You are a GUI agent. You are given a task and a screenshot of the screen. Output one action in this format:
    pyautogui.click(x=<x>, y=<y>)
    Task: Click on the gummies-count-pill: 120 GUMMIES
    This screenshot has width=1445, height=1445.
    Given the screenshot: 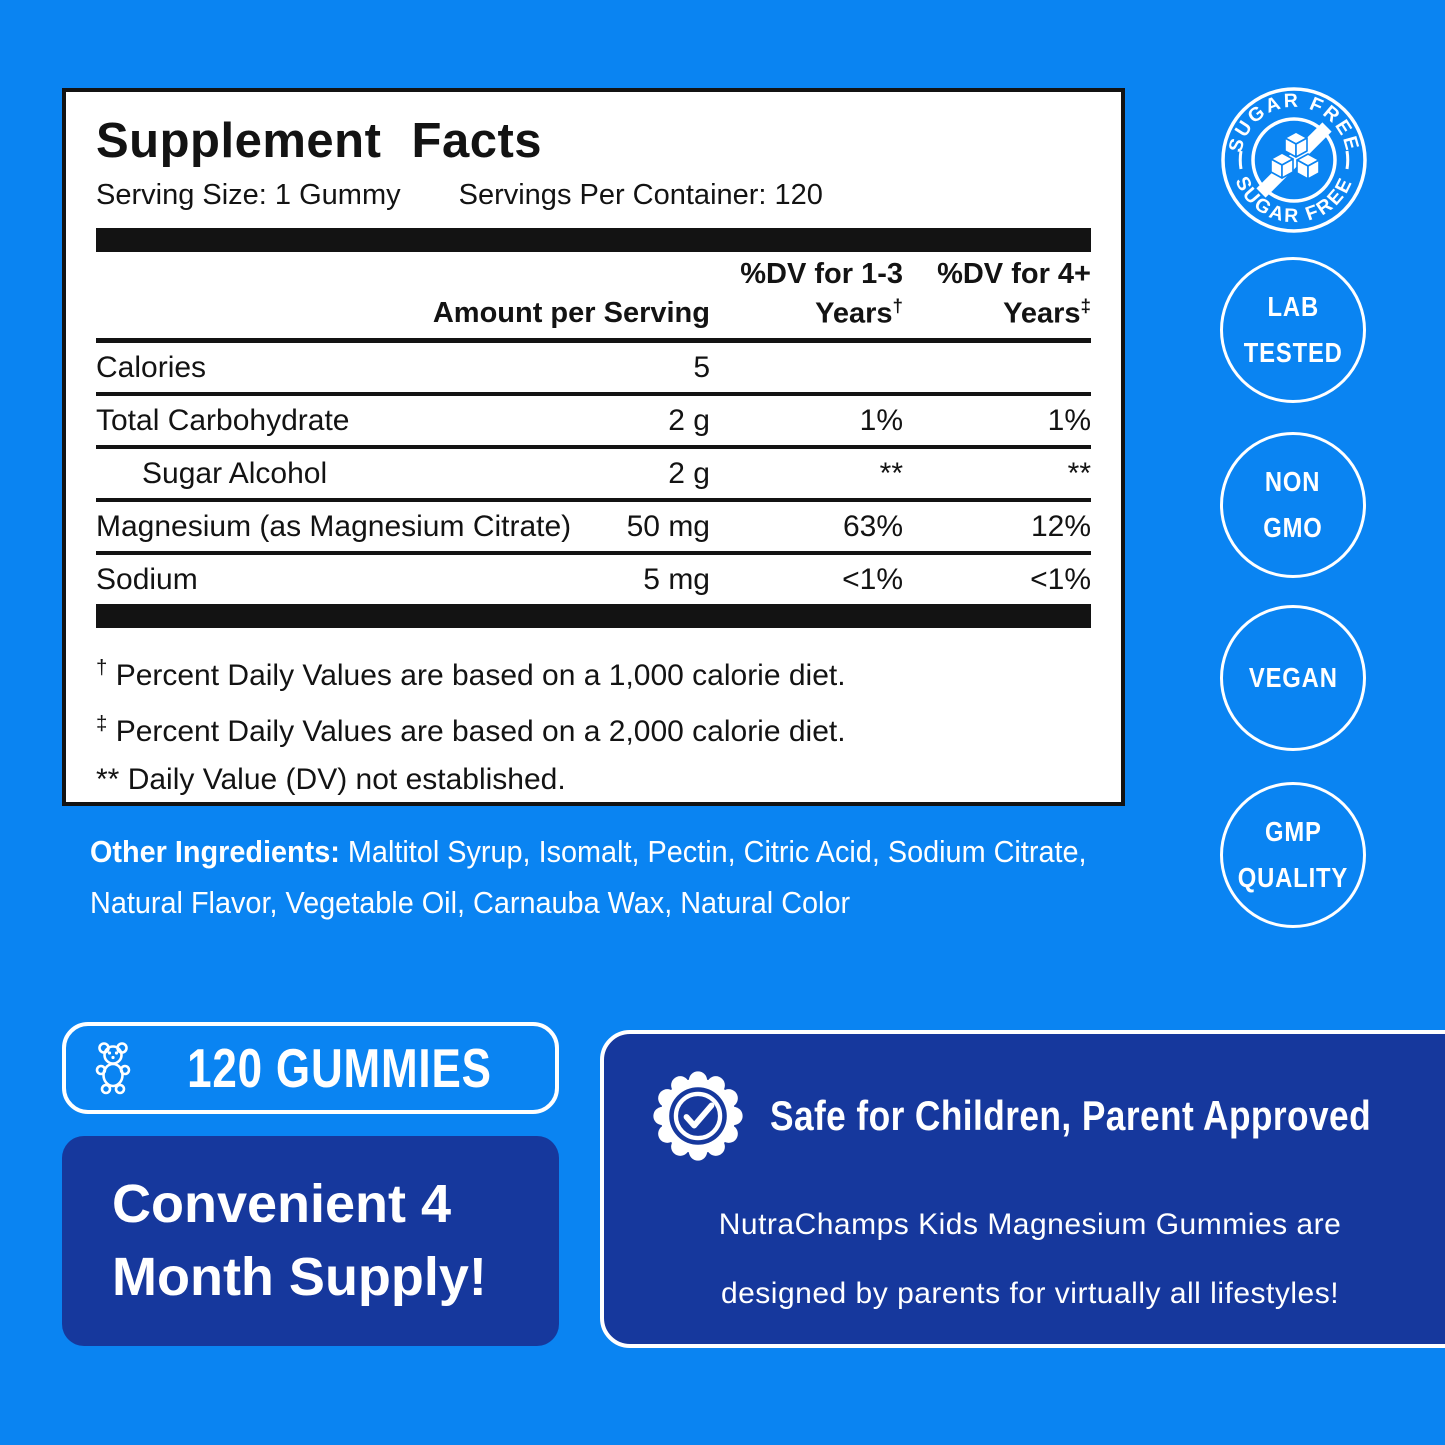 What is the action you would take?
    pyautogui.click(x=310, y=1068)
    